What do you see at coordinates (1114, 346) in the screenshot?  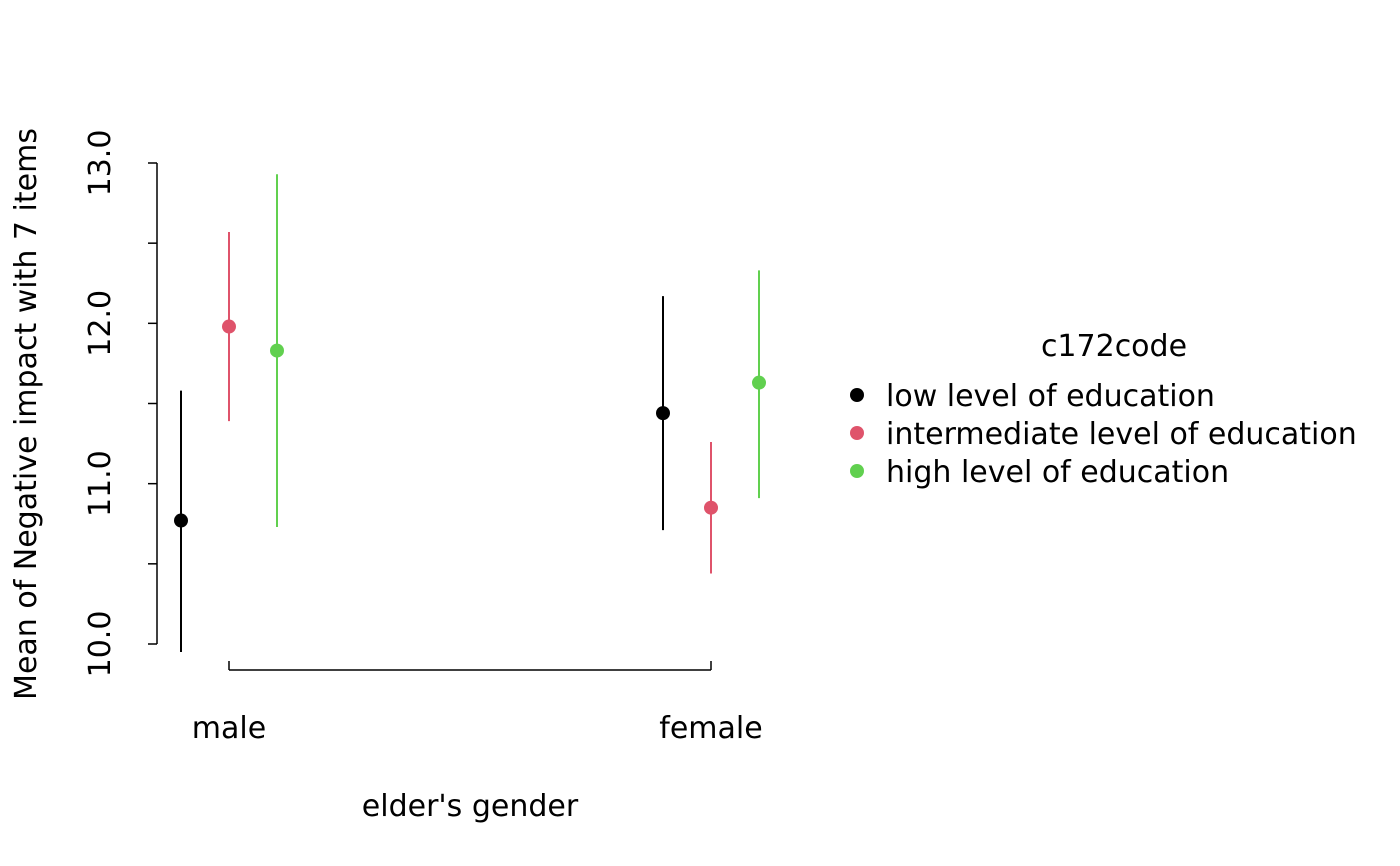 I see `legend-title: c172code` at bounding box center [1114, 346].